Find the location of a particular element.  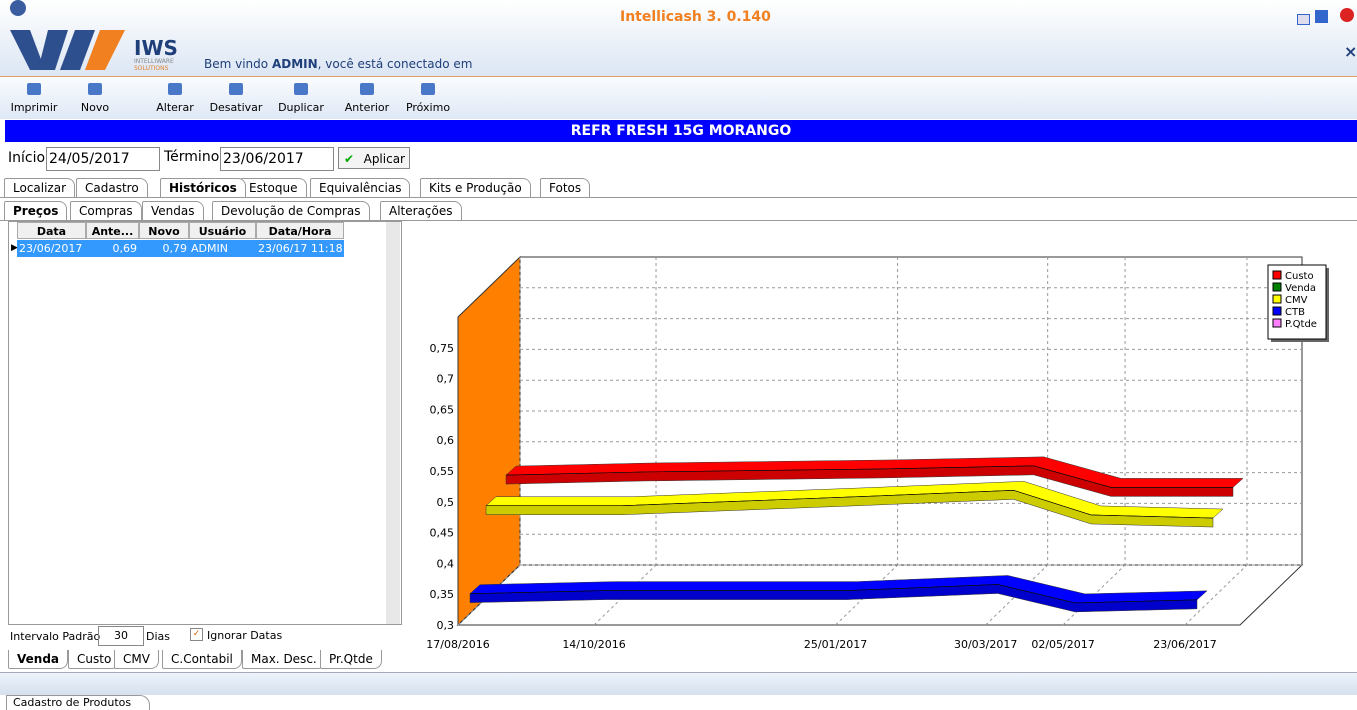

bottom-tab: Custo is located at coordinates (94, 659).